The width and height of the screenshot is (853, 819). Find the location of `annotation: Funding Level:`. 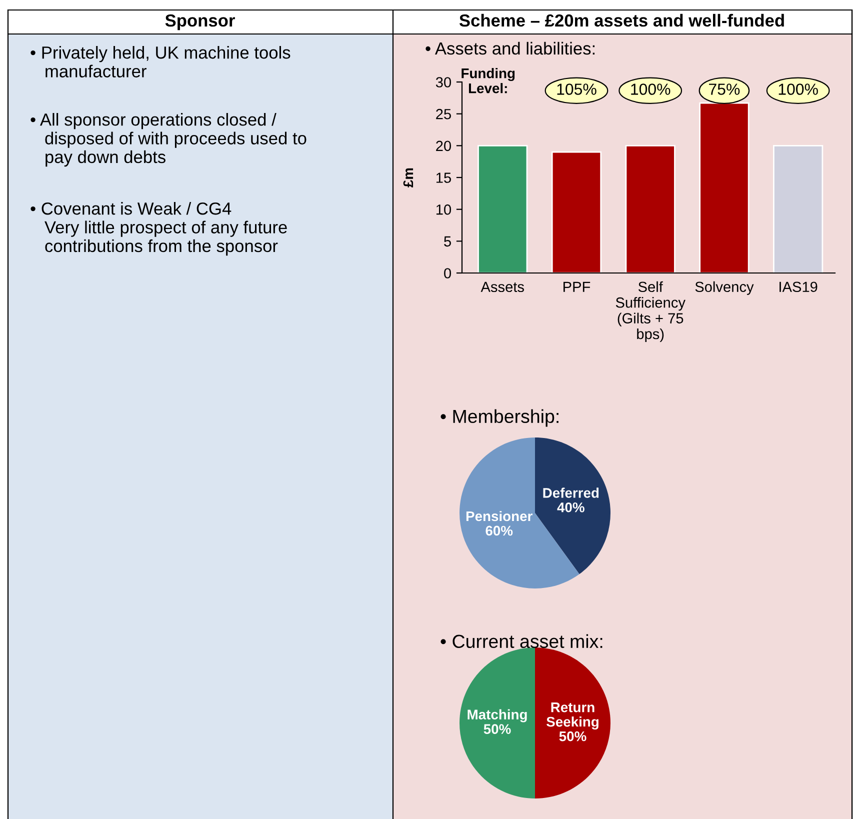

annotation: Funding Level: is located at coordinates (488, 81).